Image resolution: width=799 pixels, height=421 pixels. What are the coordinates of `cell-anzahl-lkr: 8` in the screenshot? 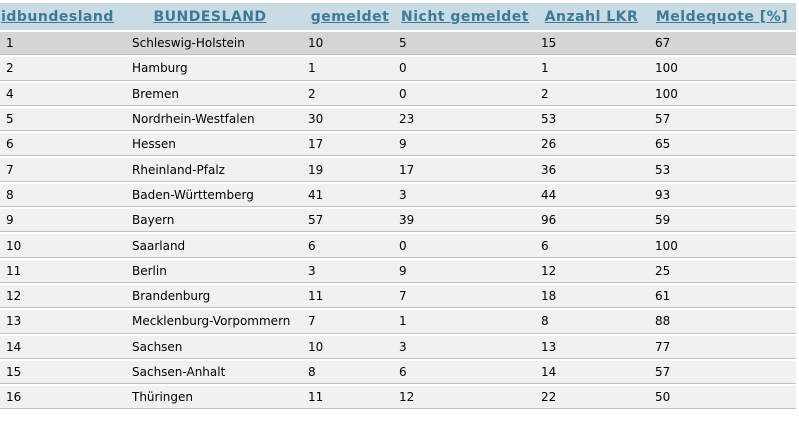 It's located at (545, 321).